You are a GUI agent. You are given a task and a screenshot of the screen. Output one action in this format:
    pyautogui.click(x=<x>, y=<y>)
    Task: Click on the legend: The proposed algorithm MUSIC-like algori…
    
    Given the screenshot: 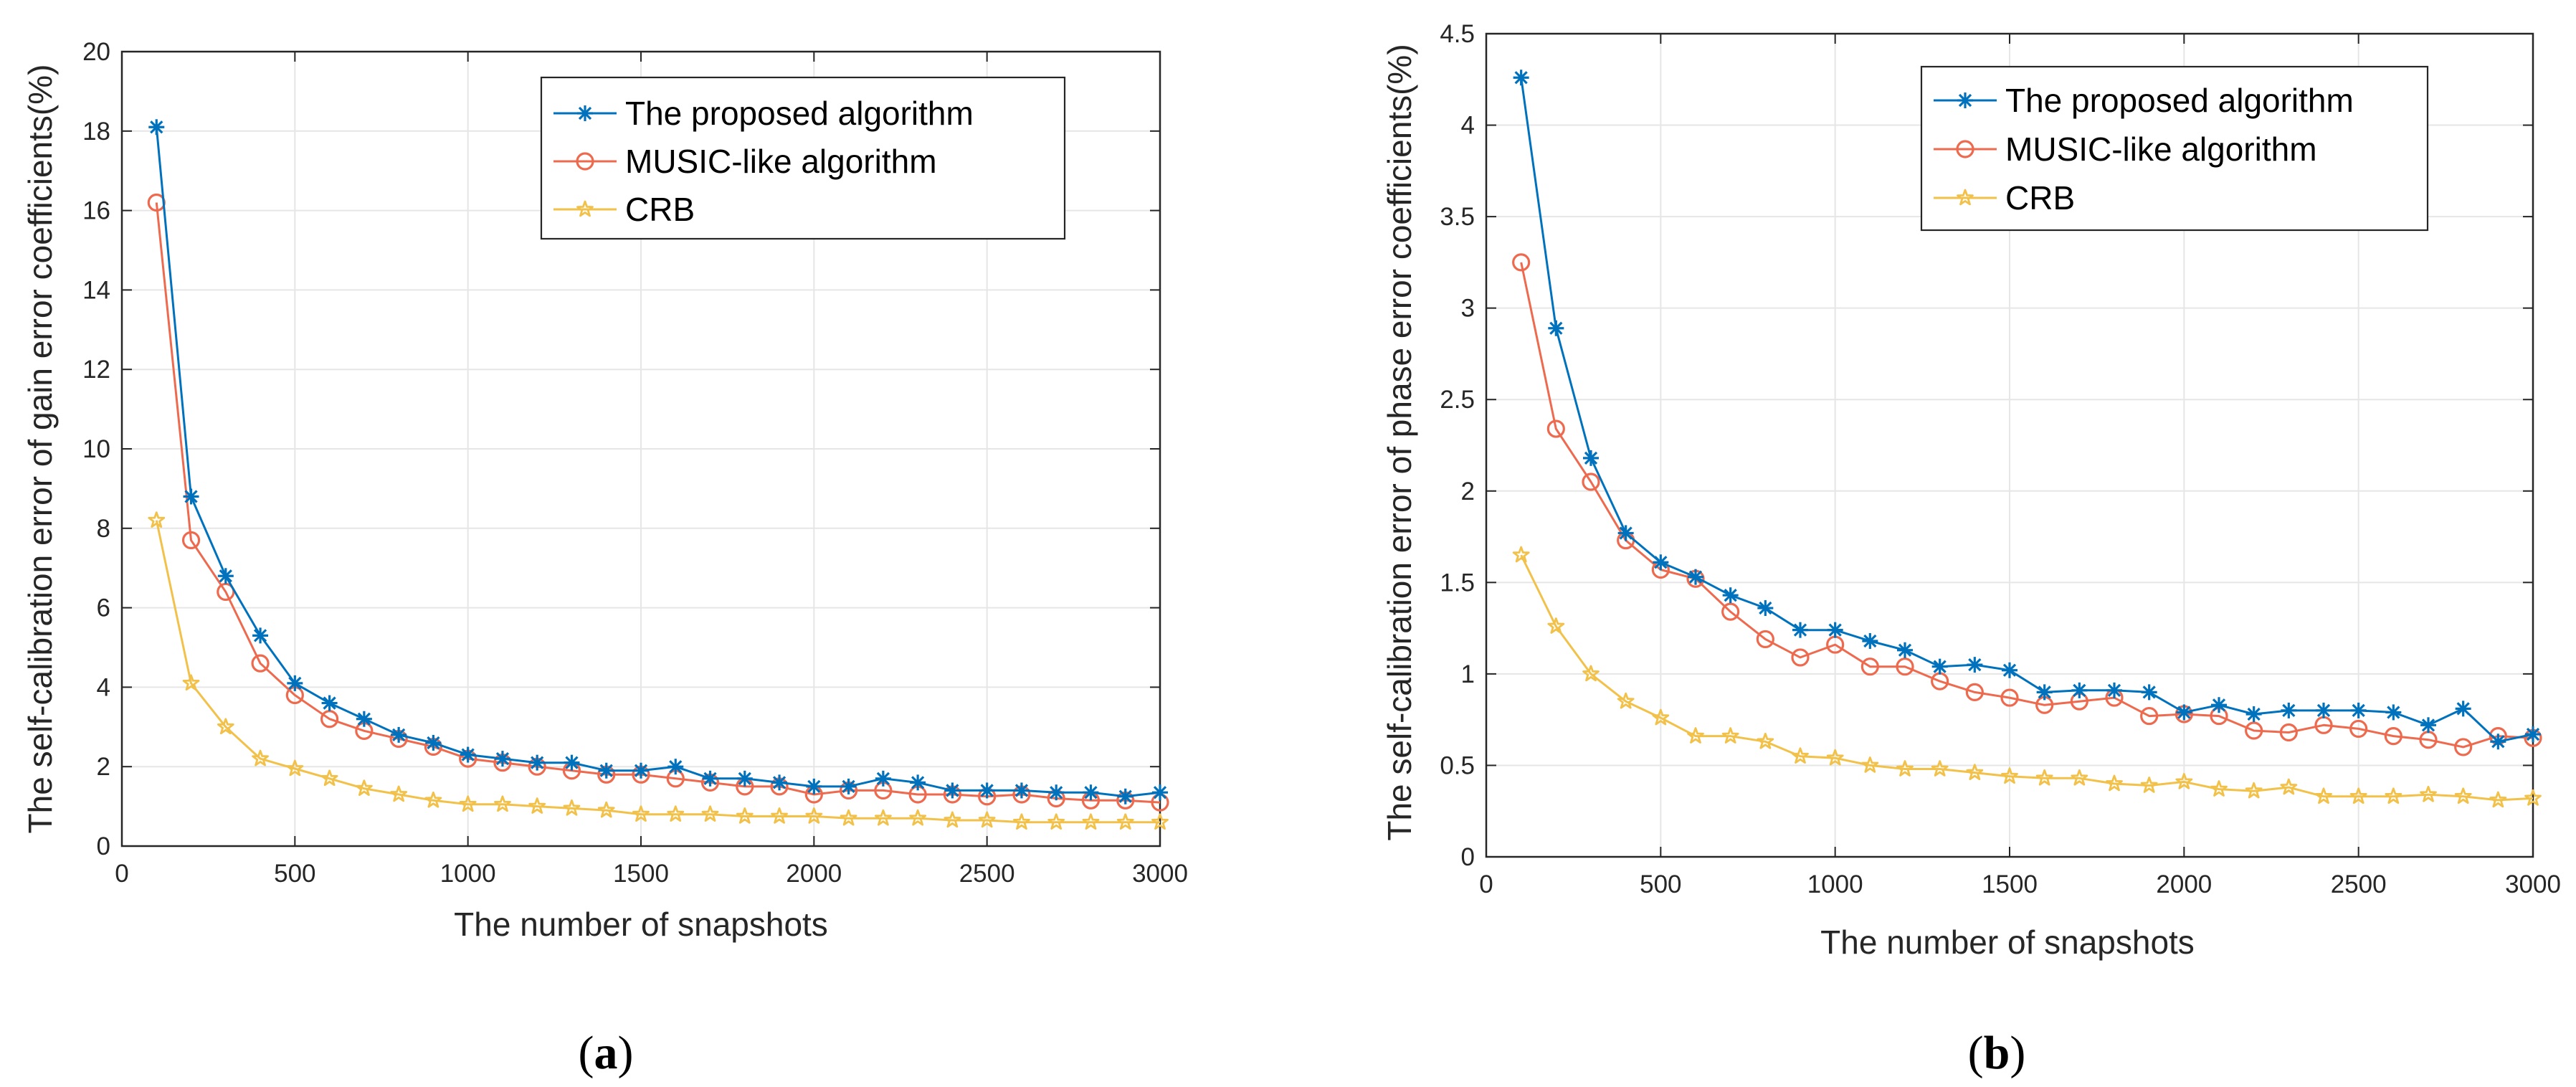 What is the action you would take?
    pyautogui.click(x=2174, y=148)
    